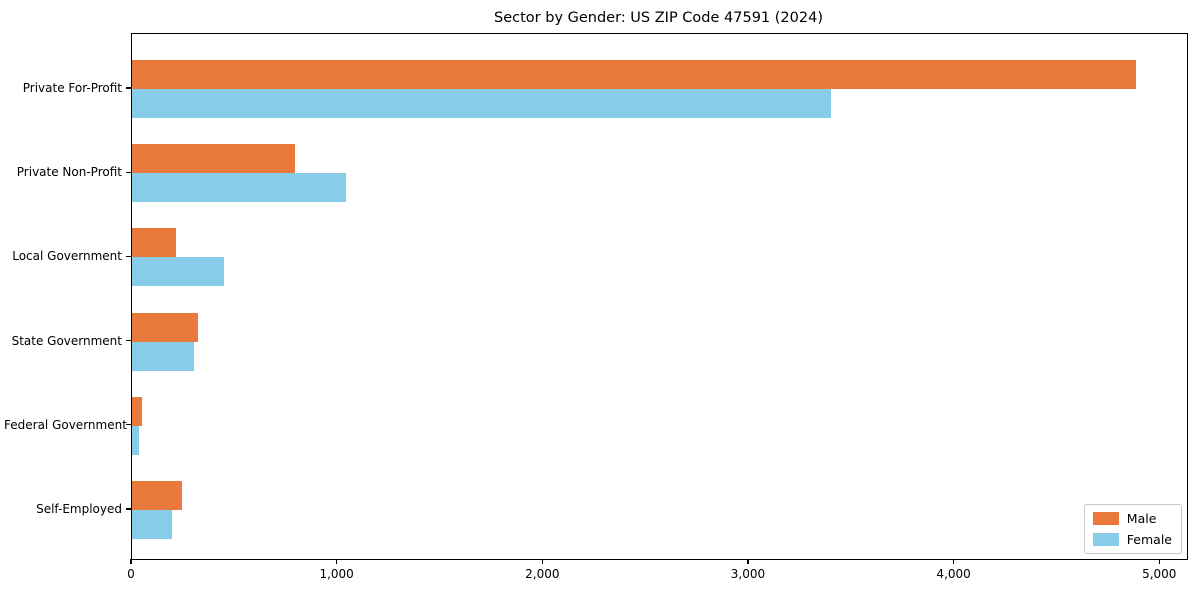 The image size is (1200, 600). Describe the element at coordinates (165, 327) in the screenshot. I see `bar-male-state-government` at that location.